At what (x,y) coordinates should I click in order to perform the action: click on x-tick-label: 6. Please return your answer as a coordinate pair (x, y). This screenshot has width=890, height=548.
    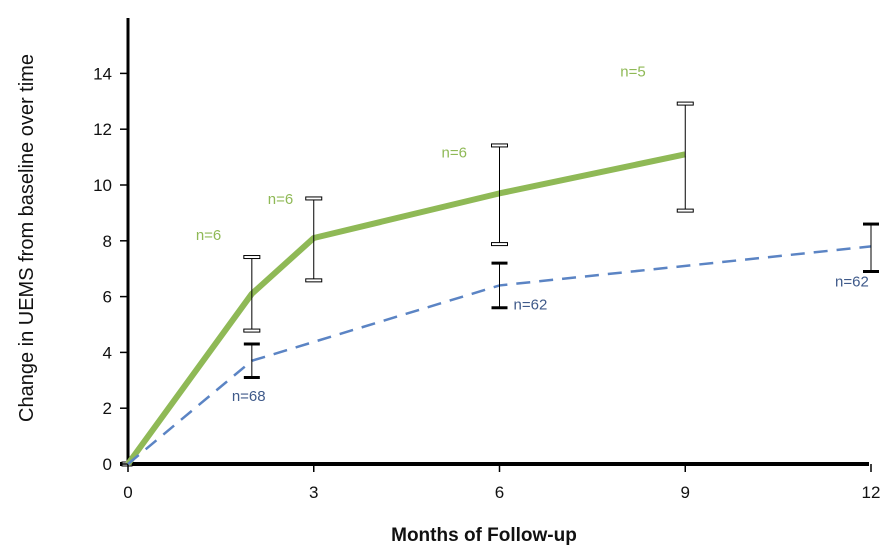
    Looking at the image, I should click on (499, 492).